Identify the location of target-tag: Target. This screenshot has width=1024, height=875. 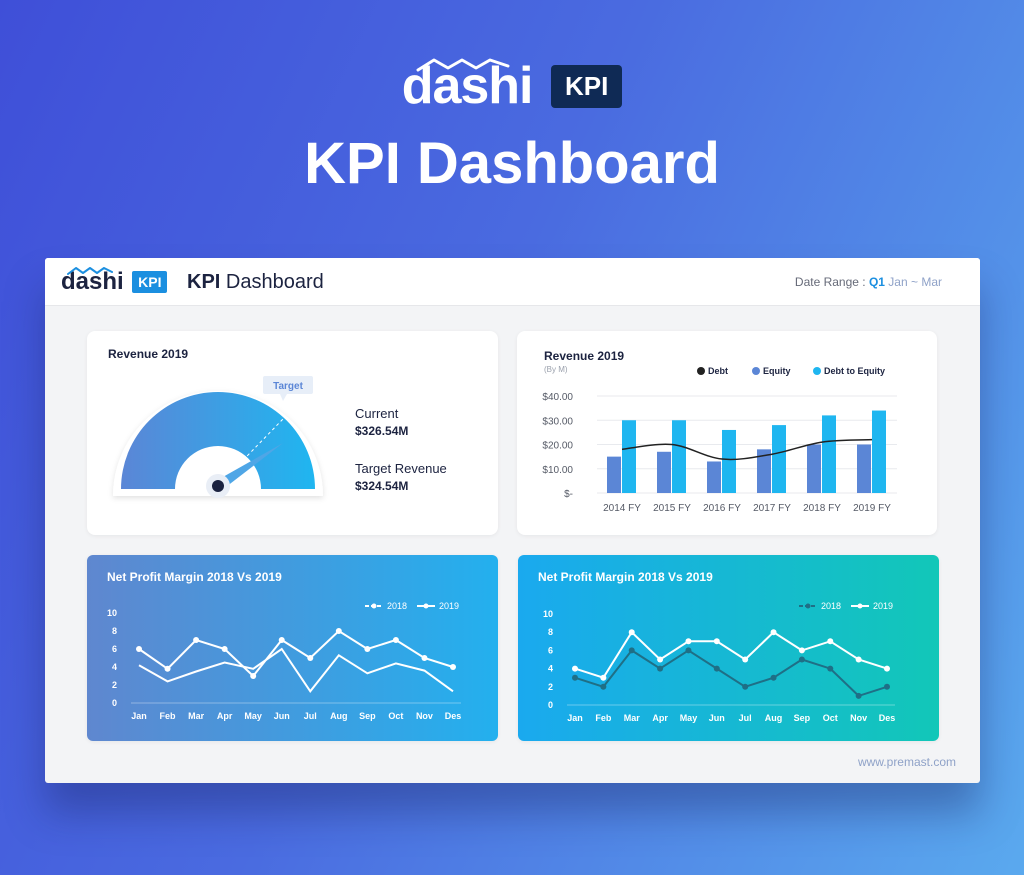
(288, 386).